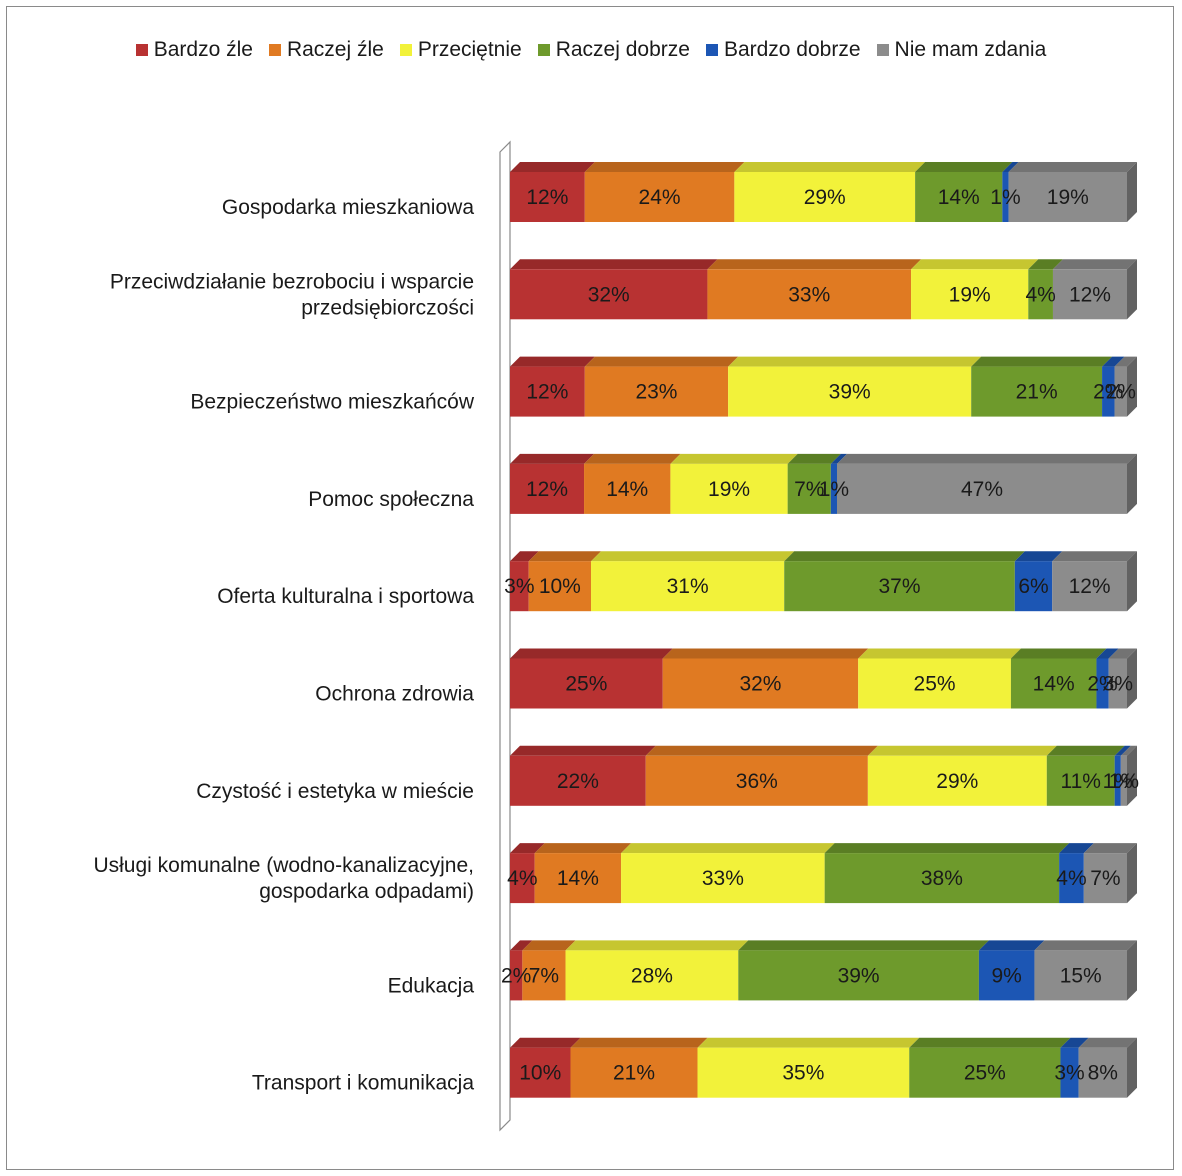 This screenshot has height=1176, width=1182. What do you see at coordinates (560, 586) in the screenshot?
I see `data-label-4-1: 10%` at bounding box center [560, 586].